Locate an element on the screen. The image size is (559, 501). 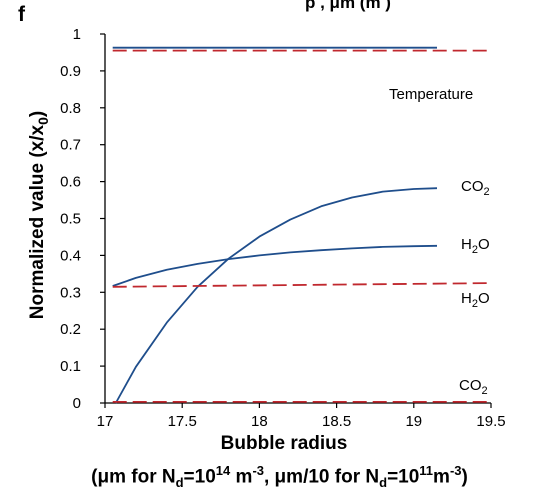
panel-letter: f is located at coordinates (22, 14).